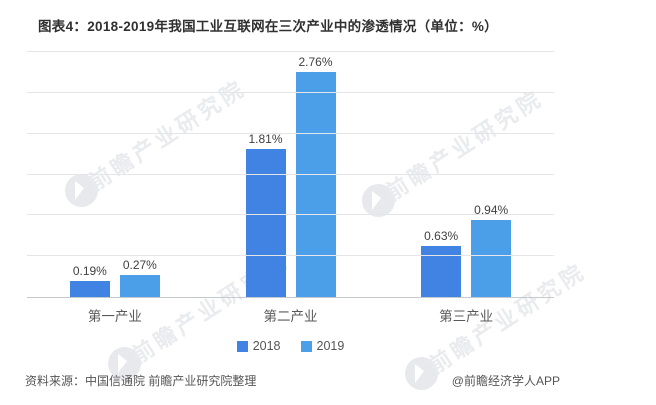 This screenshot has height=405, width=656. Describe the element at coordinates (505, 381) in the screenshot. I see `credit-note: @前瞻经济学人APP` at that location.